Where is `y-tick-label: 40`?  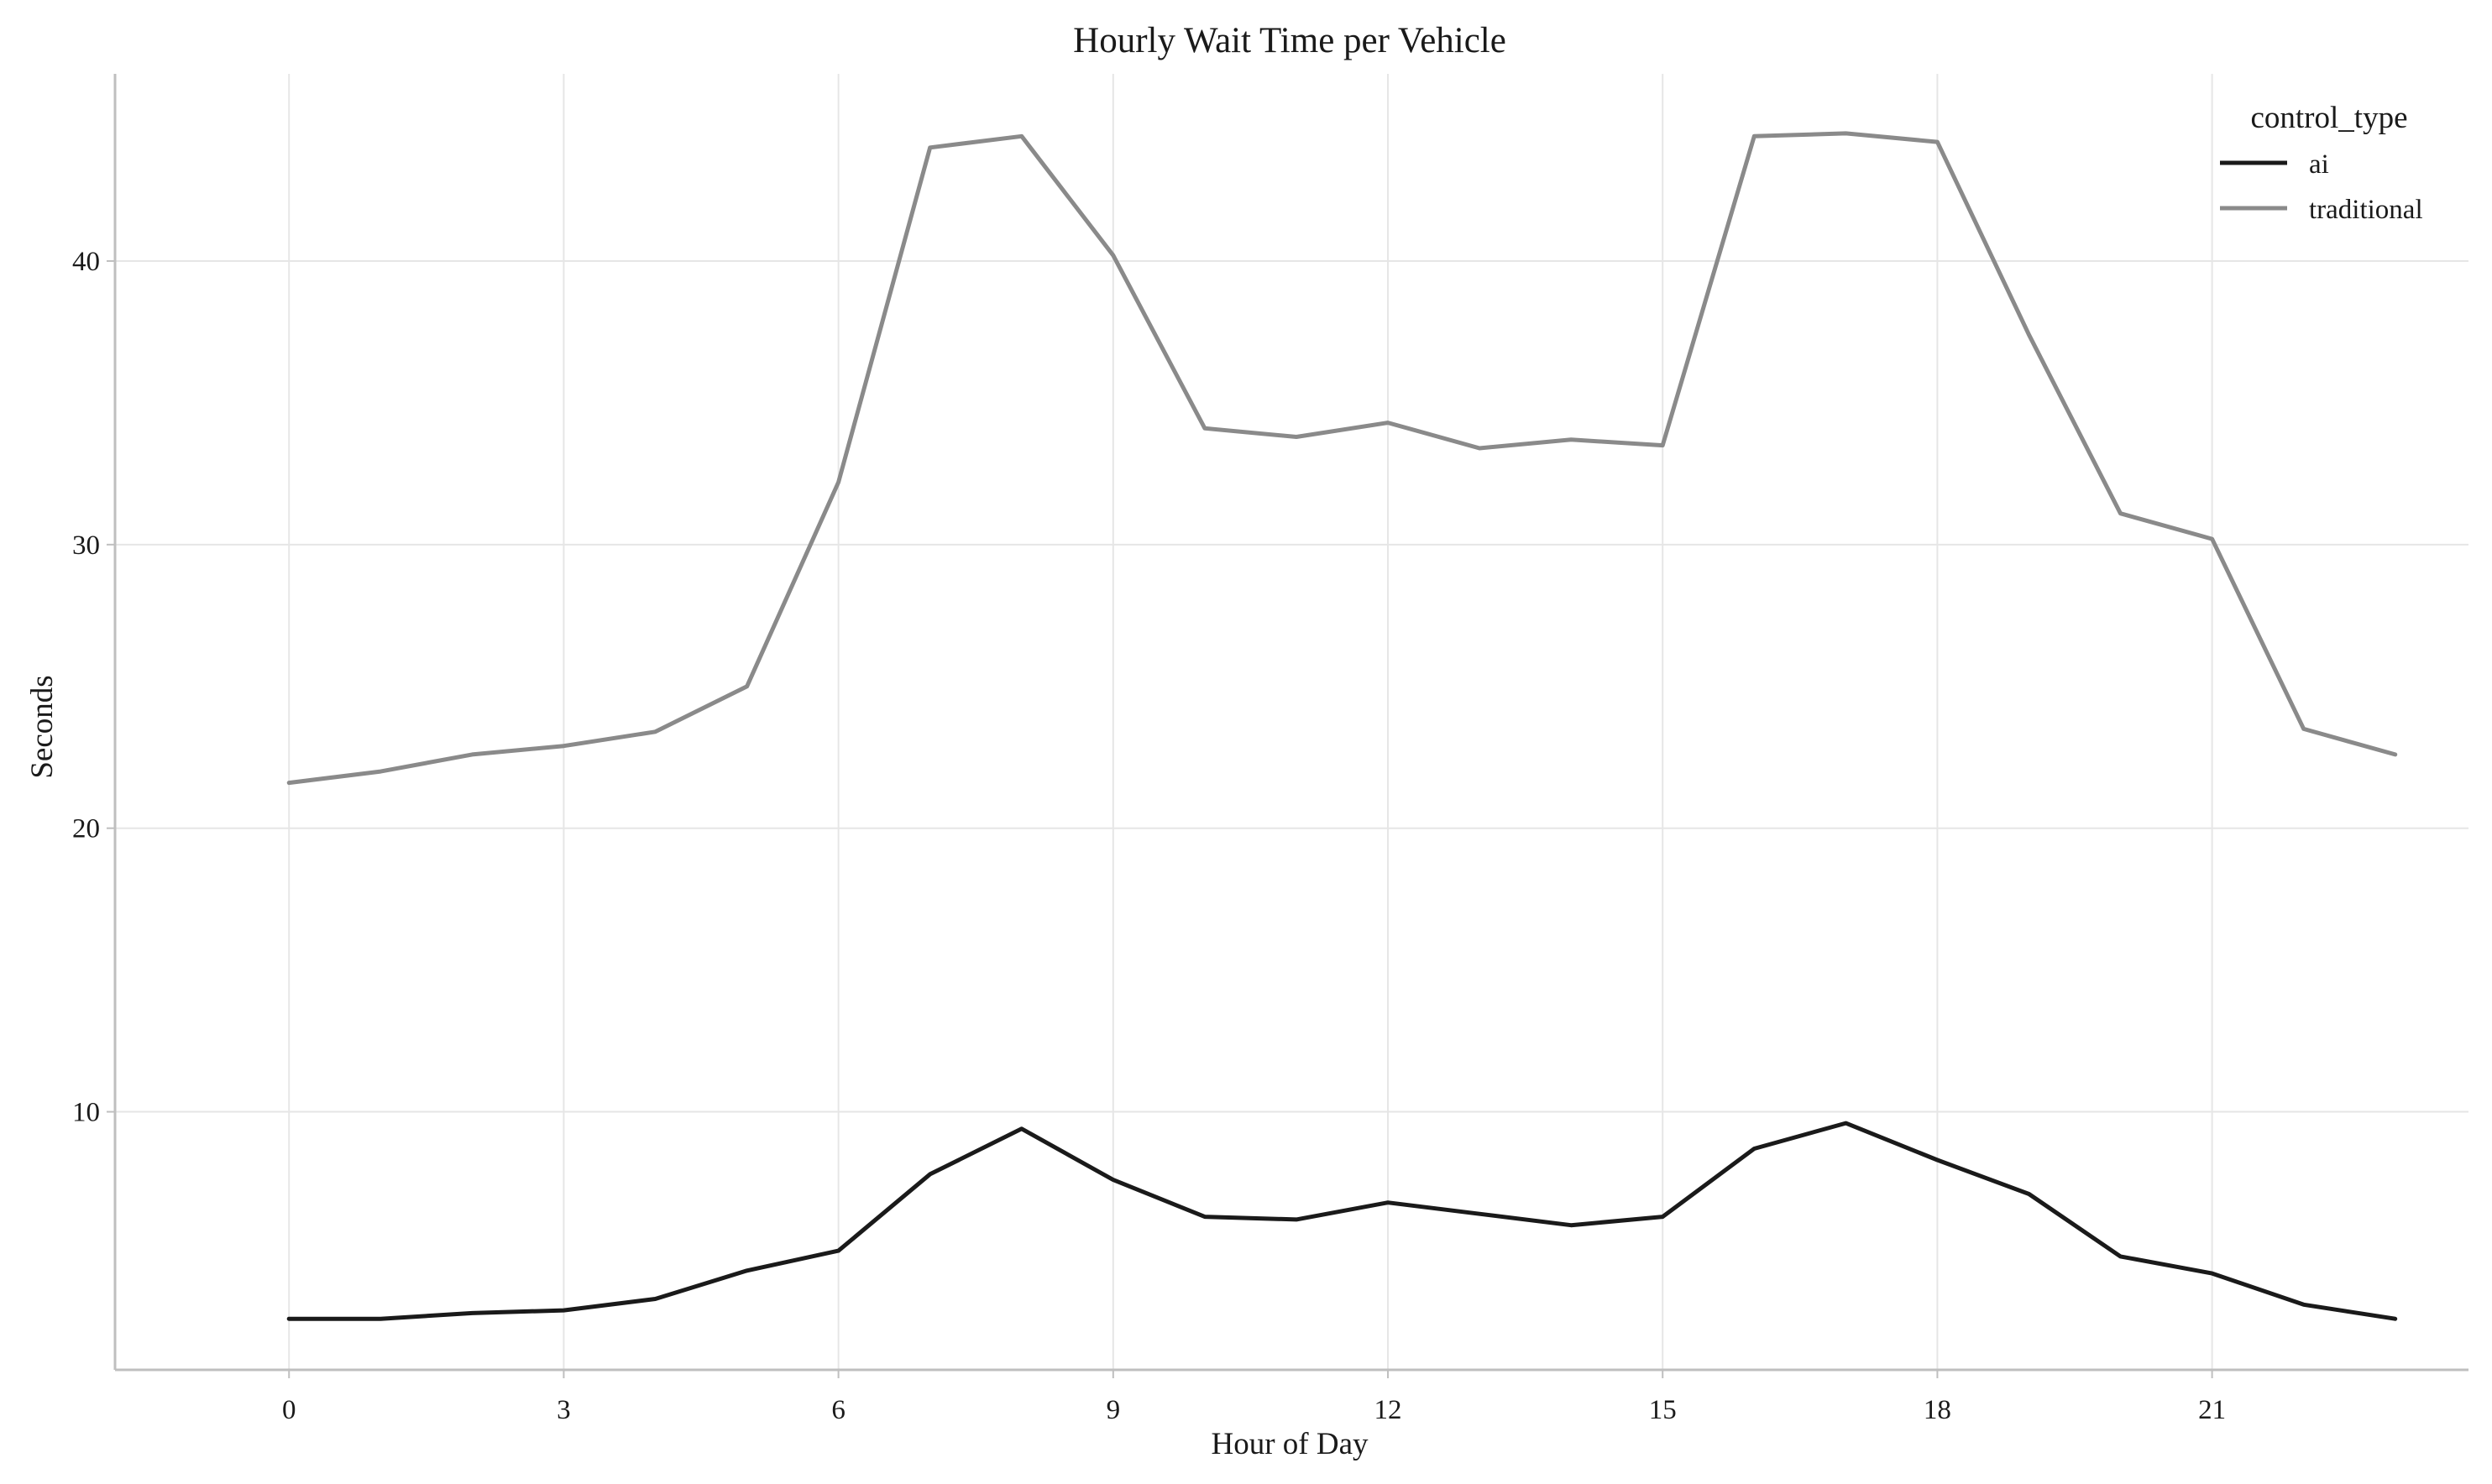 y-tick-label: 40 is located at coordinates (86, 262).